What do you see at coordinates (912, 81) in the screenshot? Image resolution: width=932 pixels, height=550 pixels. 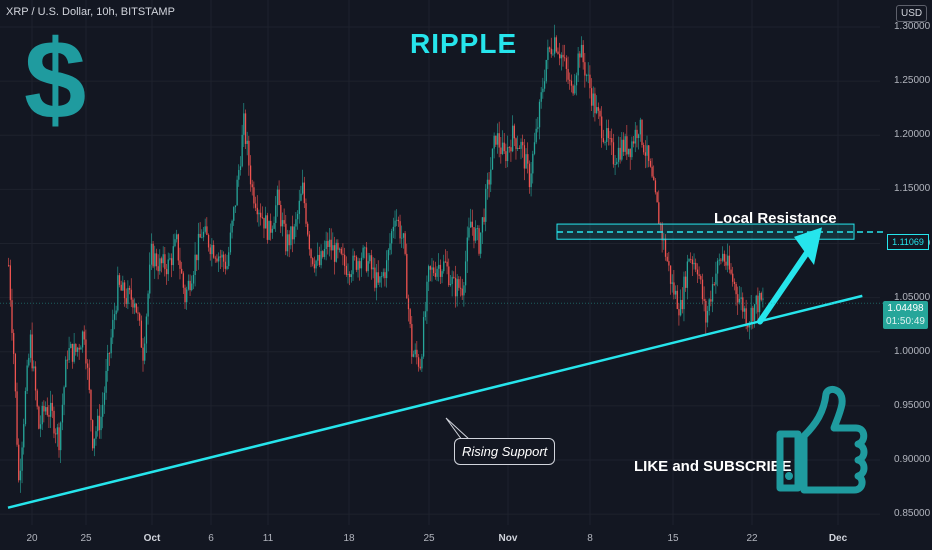 I see `price-tick-label: 1.25000` at bounding box center [912, 81].